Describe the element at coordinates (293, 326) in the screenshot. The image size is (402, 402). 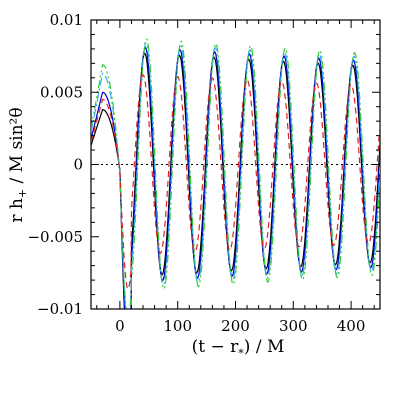
I see `x-tick-label: 300` at that location.